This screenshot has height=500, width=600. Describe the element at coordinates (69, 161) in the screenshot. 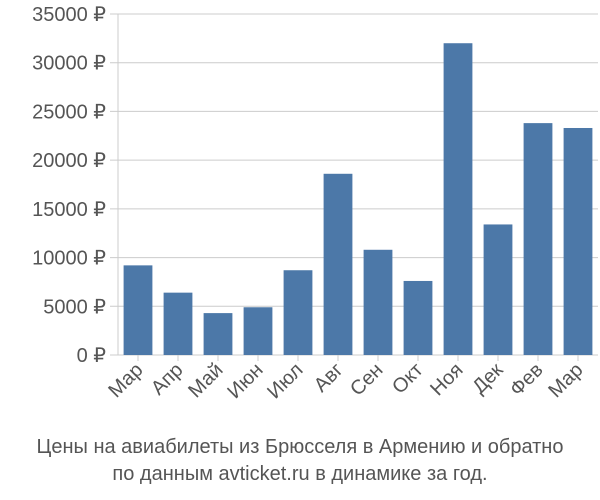

I see `y-tick-label: 20000 ₽` at that location.